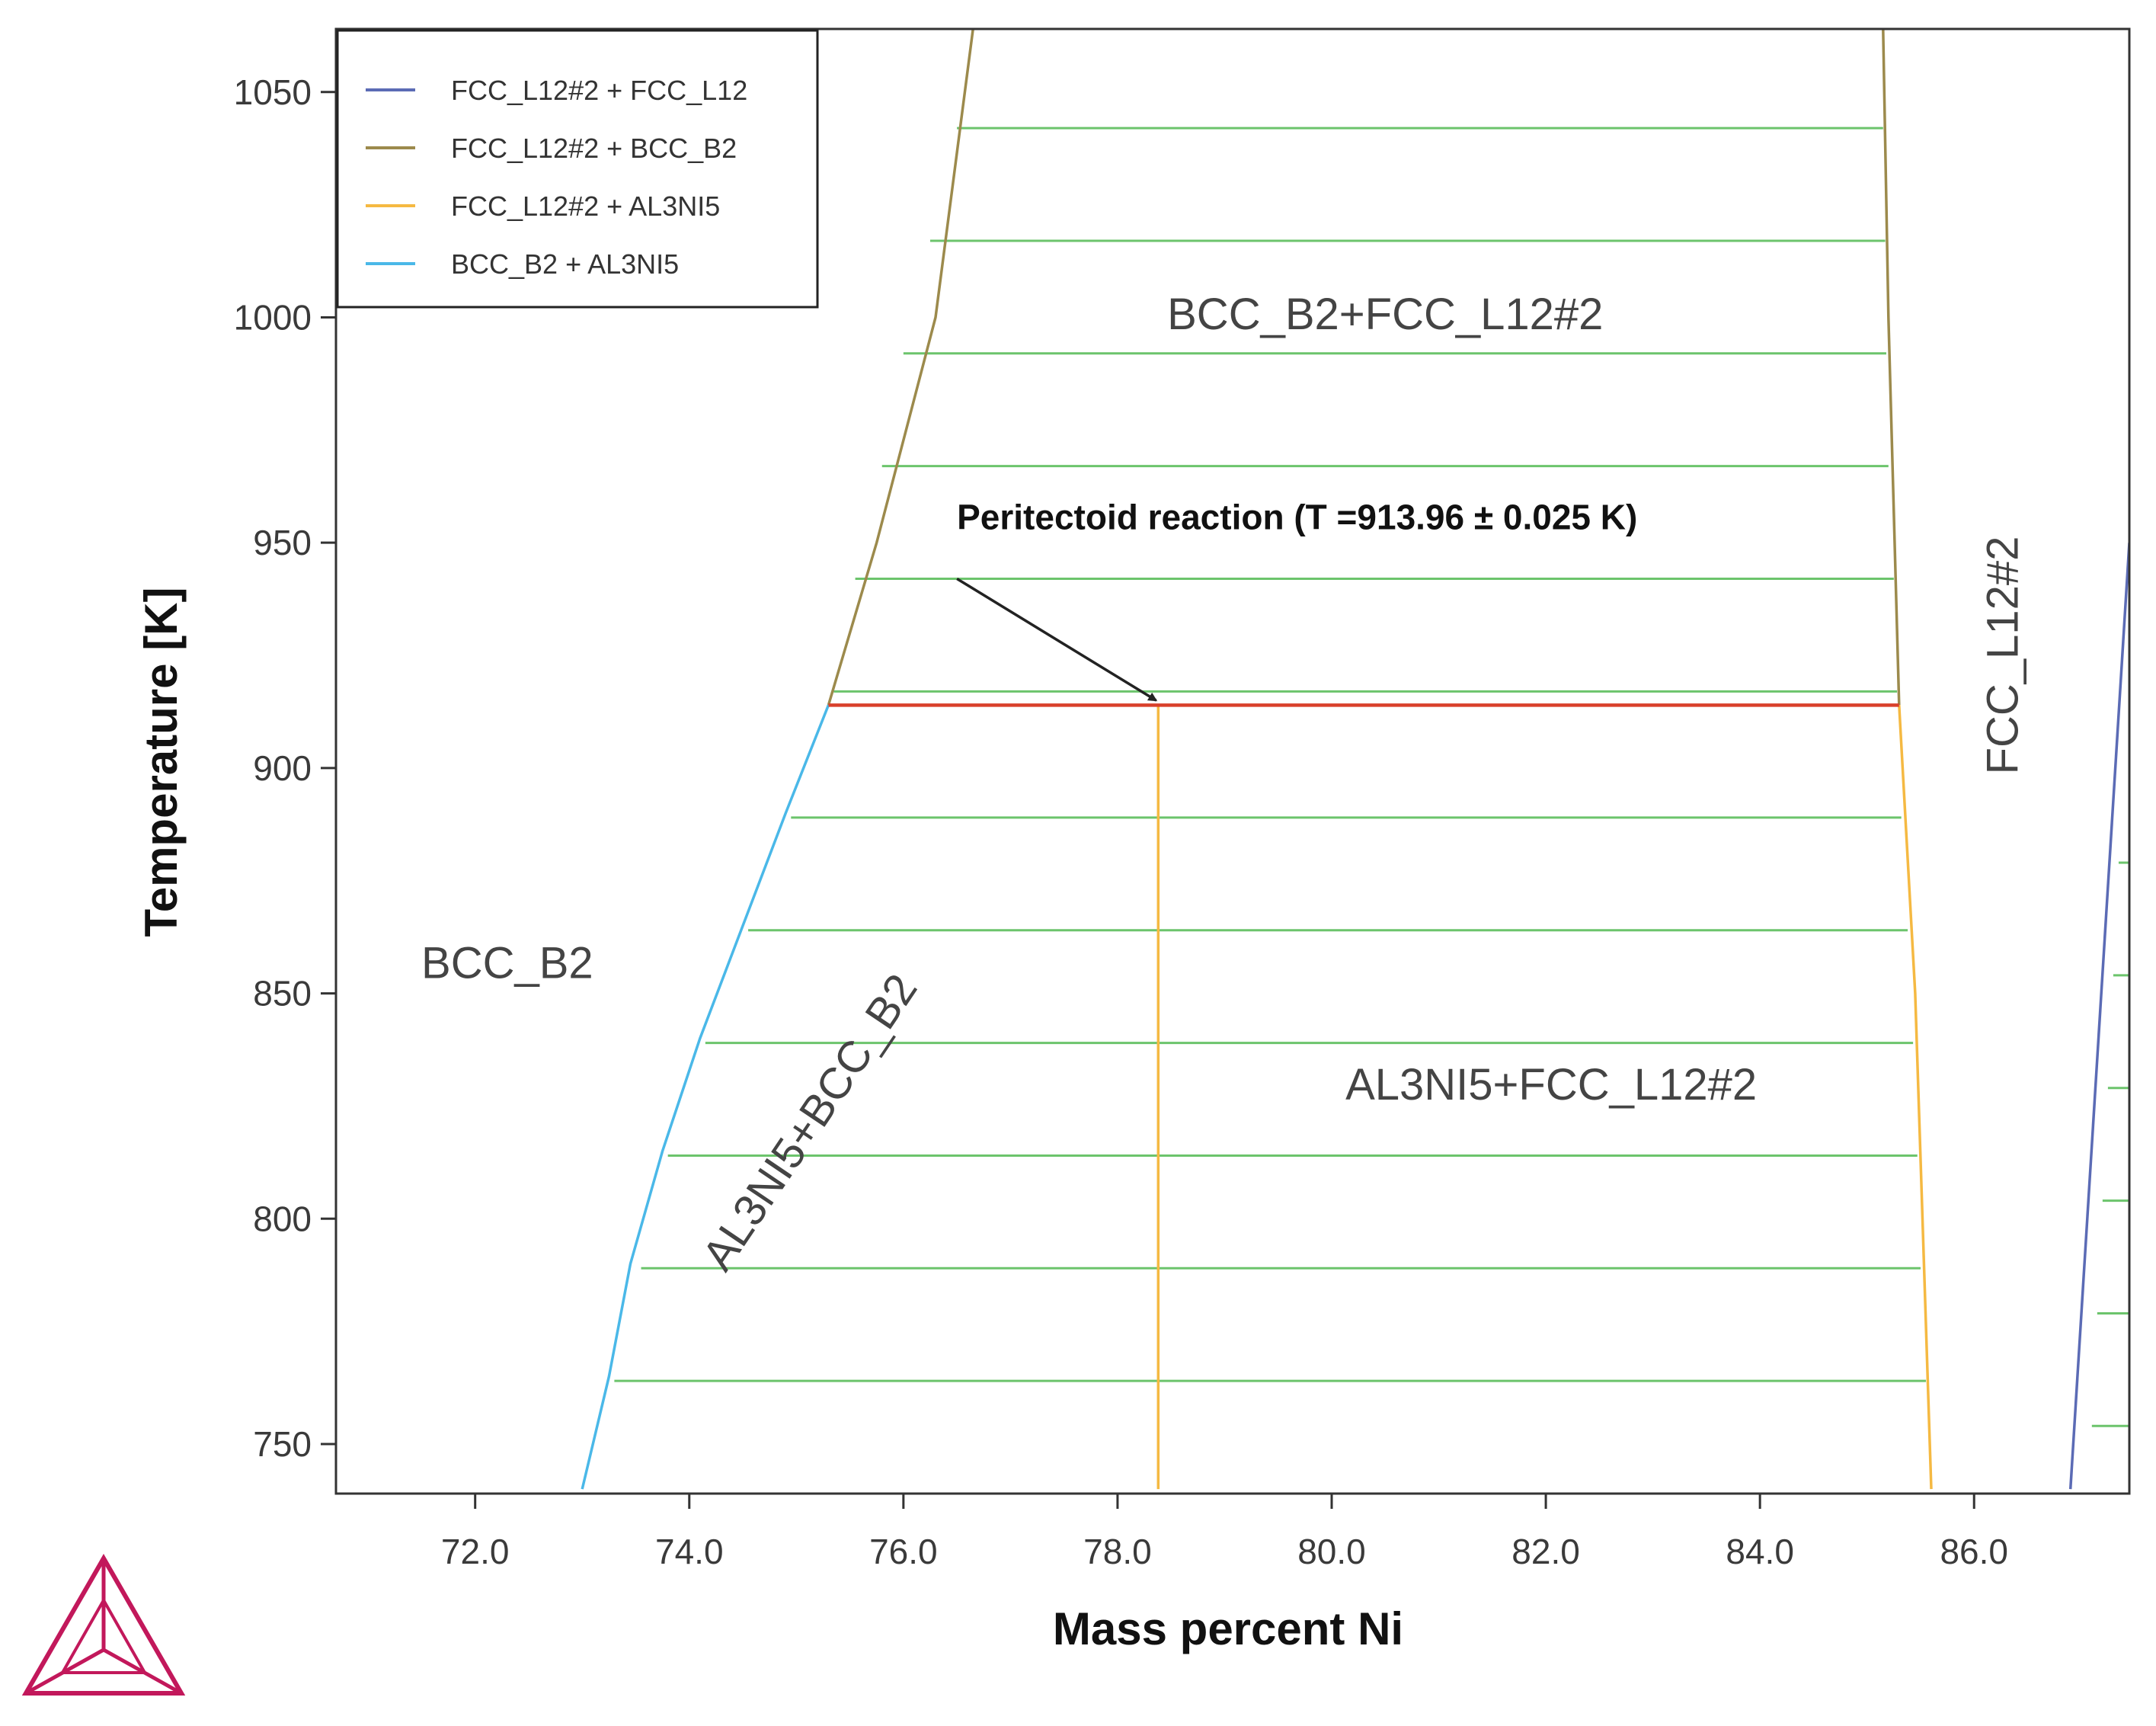  Describe the element at coordinates (2003, 655) in the screenshot. I see `region-label: FCC_L12#2` at that location.